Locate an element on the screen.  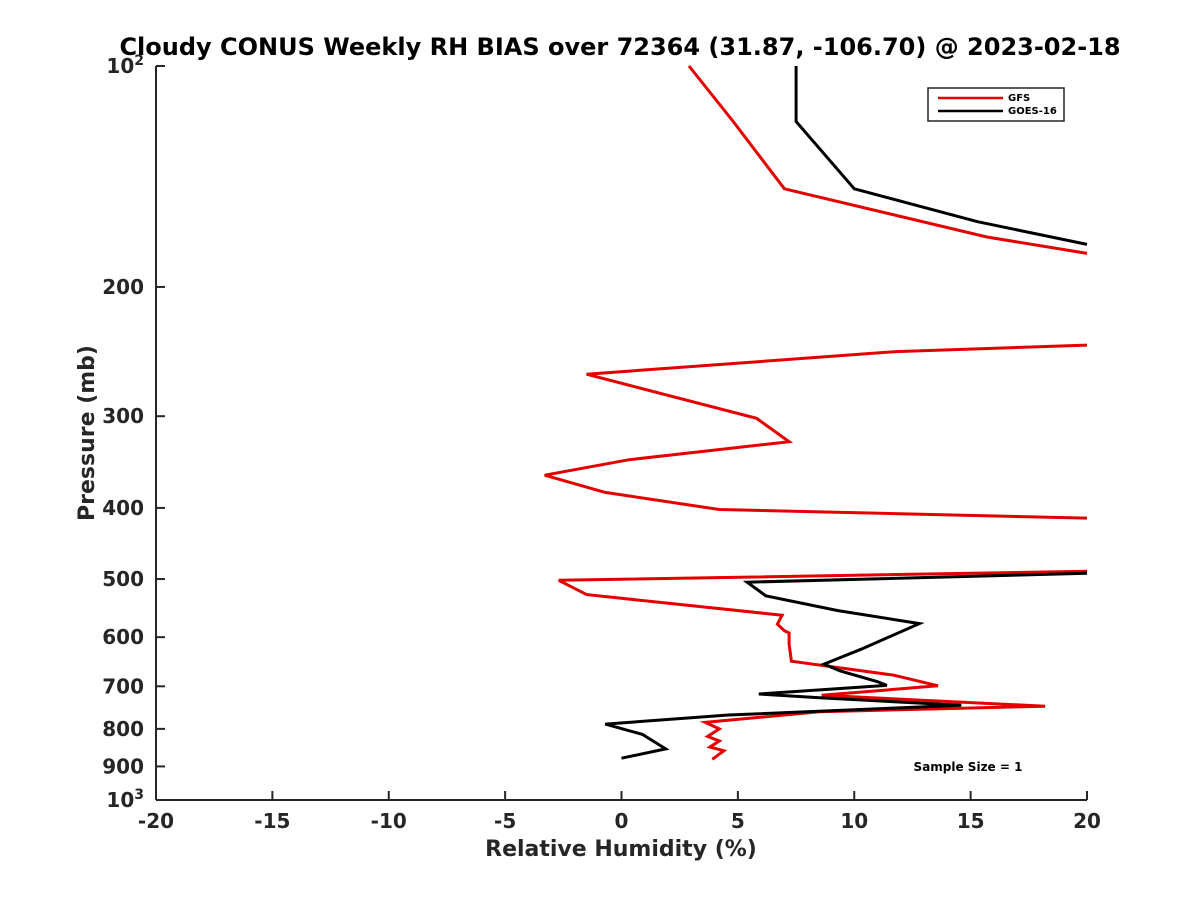
x-tick-label: -20 is located at coordinates (156, 821).